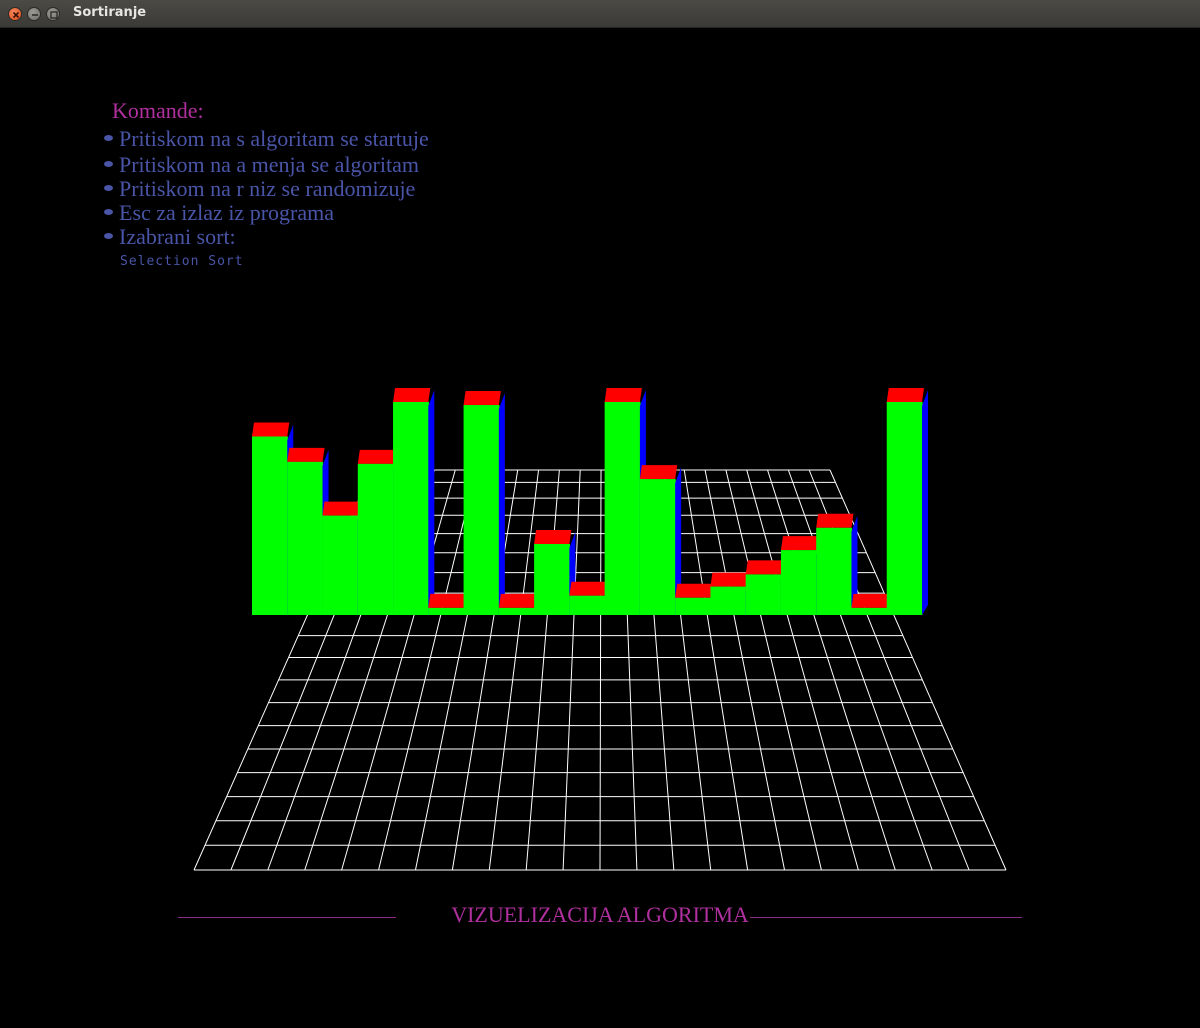 The height and width of the screenshot is (1028, 1200). I want to click on footer-rule-right, so click(886, 917).